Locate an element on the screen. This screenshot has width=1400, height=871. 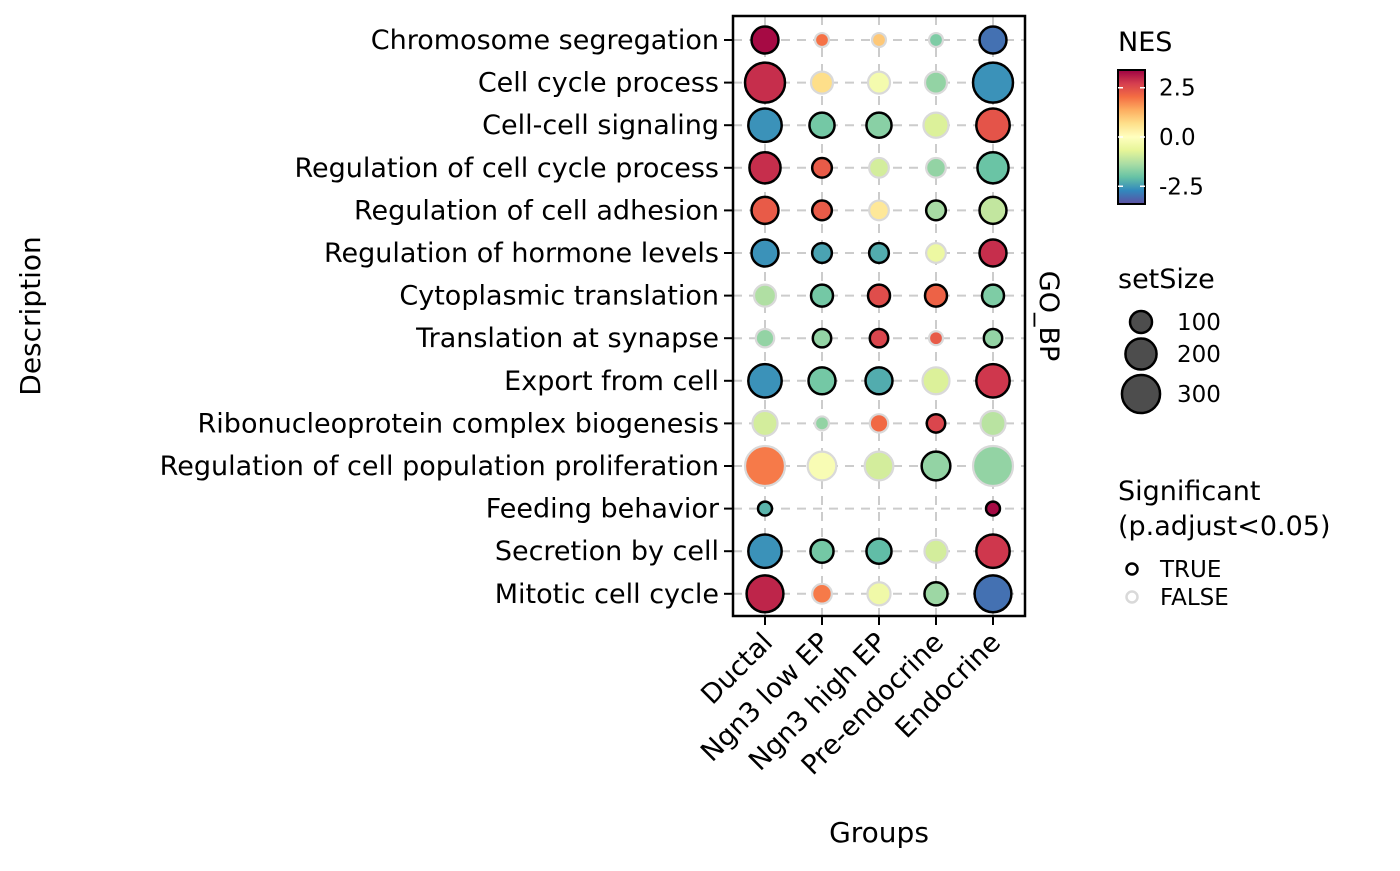
y-tick-label: Regulation of cell adhesion is located at coordinates (536, 210).